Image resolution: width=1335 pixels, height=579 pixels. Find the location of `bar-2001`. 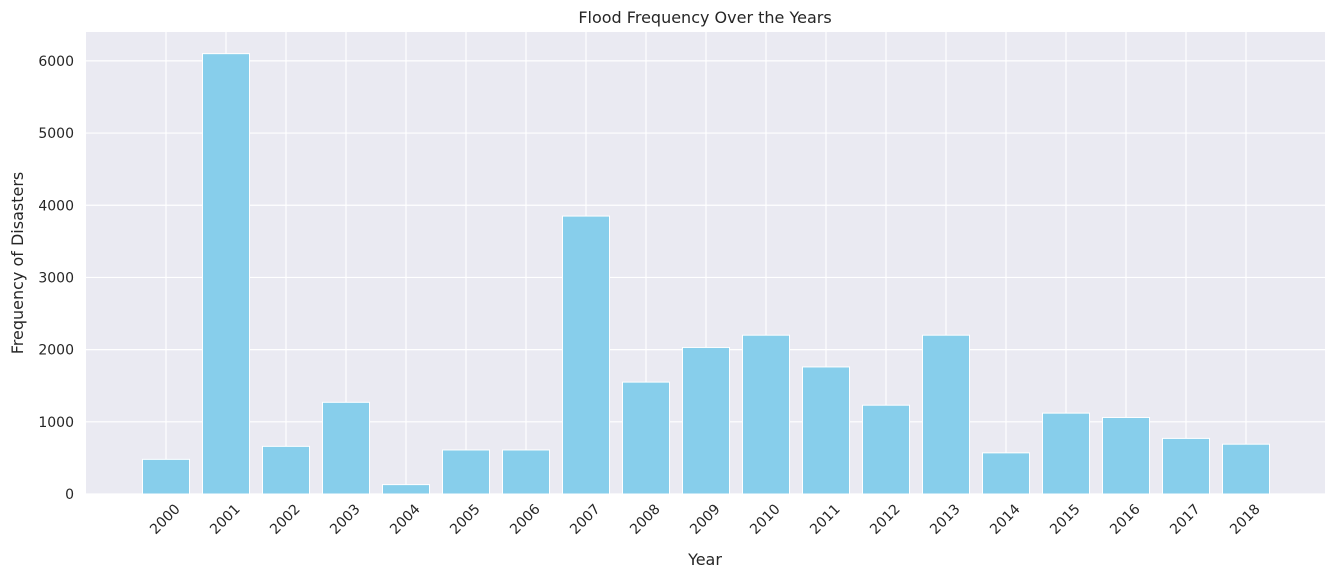

bar-2001 is located at coordinates (226, 274).